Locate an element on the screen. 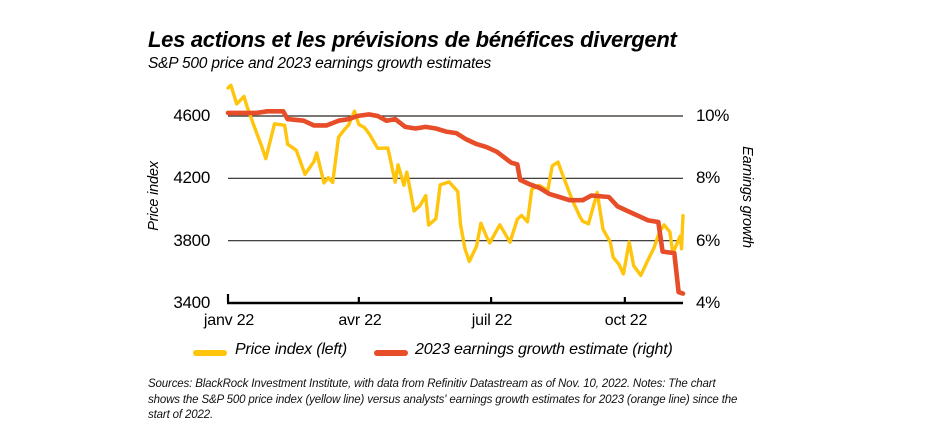 Image resolution: width=927 pixels, height=444 pixels. y-right-tick-1: 10% is located at coordinates (713, 115).